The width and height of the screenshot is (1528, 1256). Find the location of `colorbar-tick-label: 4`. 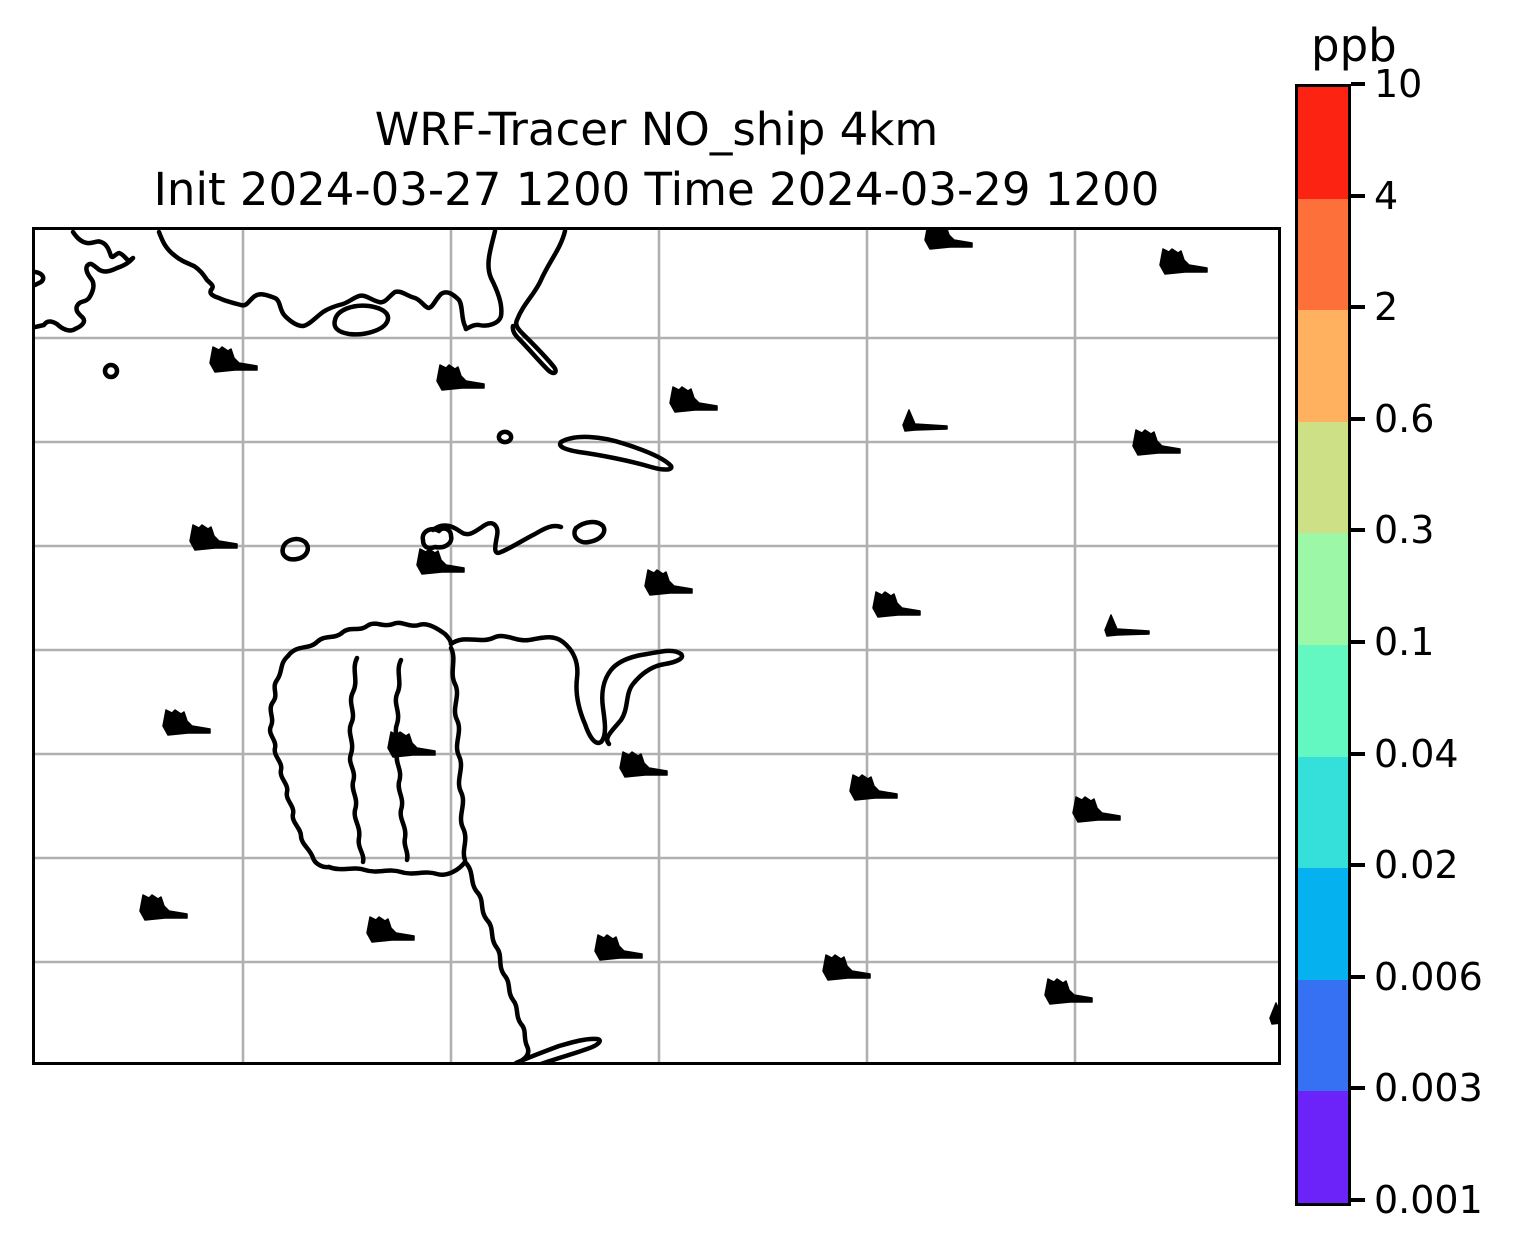

colorbar-tick-label: 4 is located at coordinates (1386, 195).